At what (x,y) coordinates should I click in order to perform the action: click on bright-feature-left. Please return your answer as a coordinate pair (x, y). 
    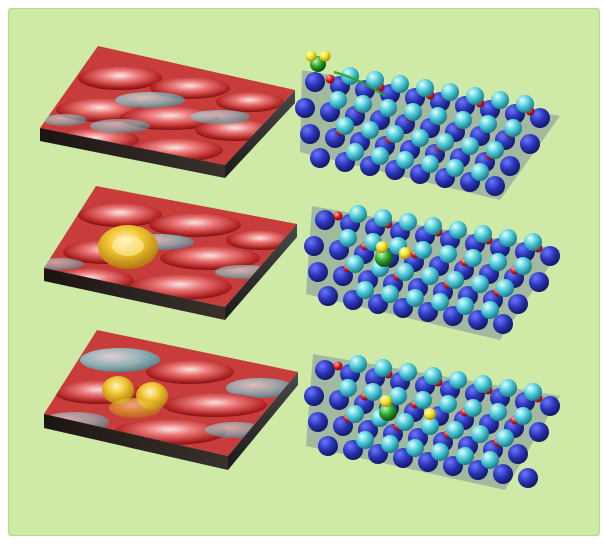
    Looking at the image, I should click on (118, 390).